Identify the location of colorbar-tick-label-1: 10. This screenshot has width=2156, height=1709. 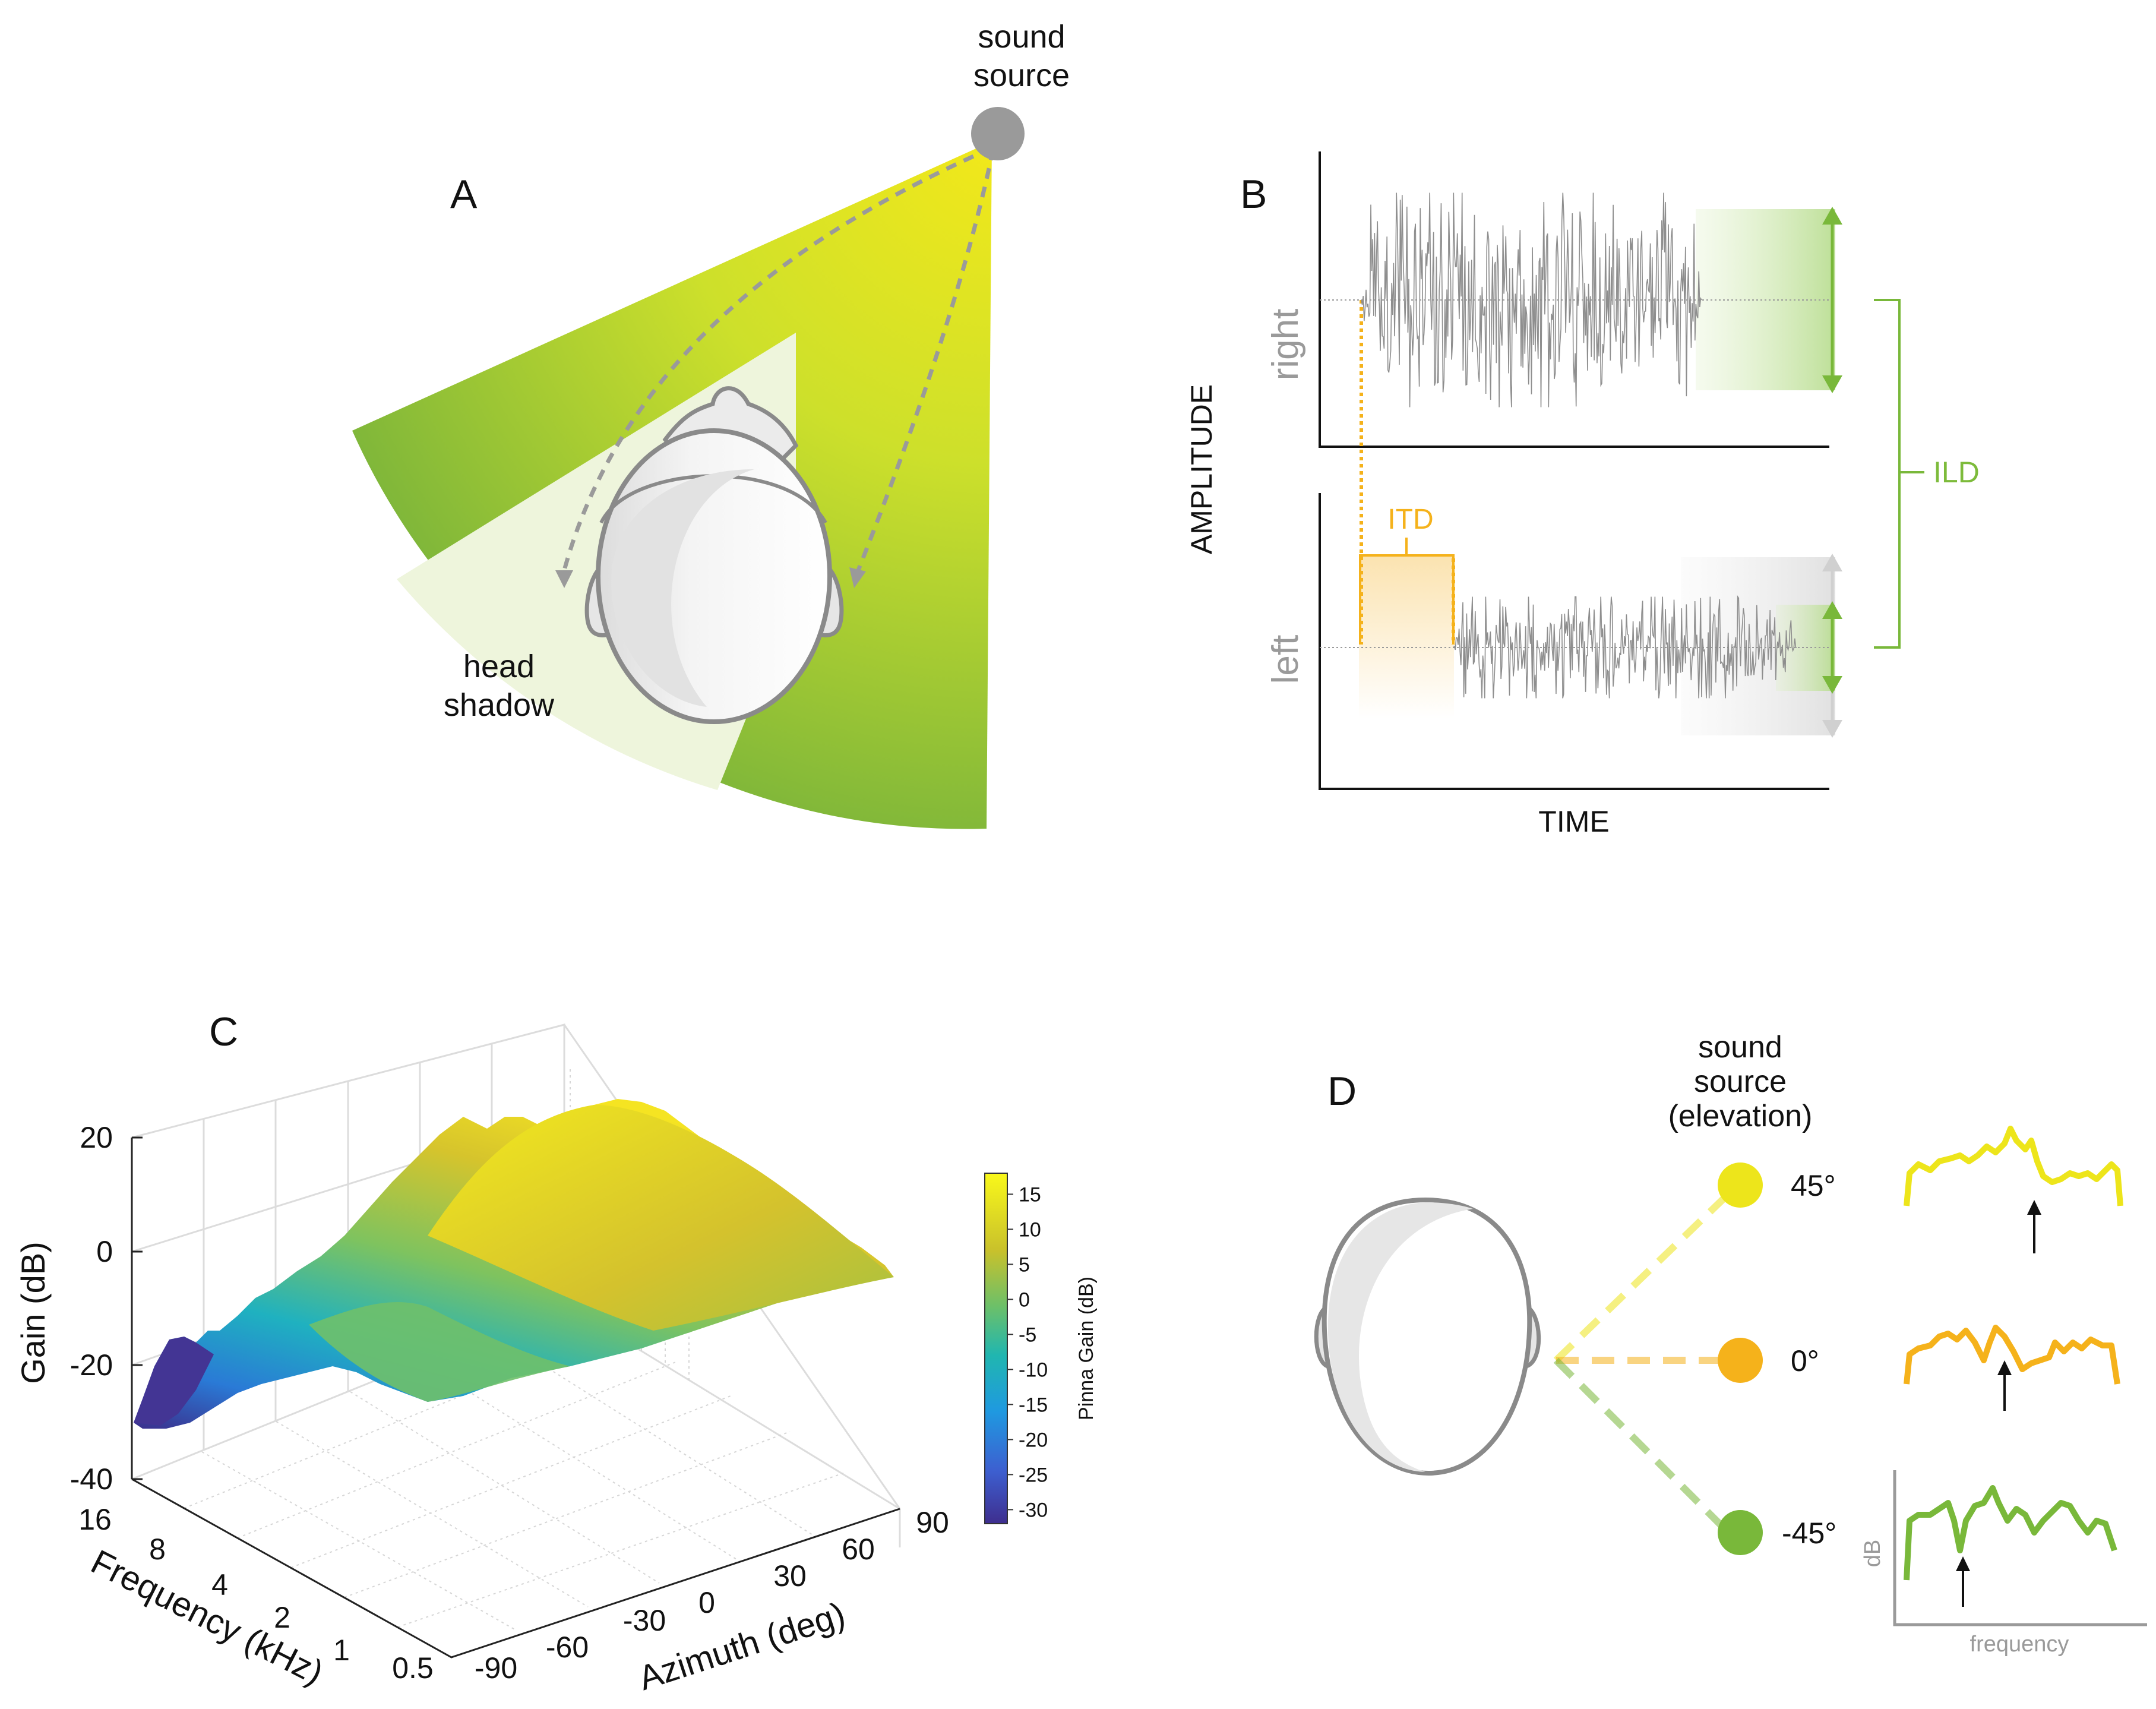
(1030, 1230).